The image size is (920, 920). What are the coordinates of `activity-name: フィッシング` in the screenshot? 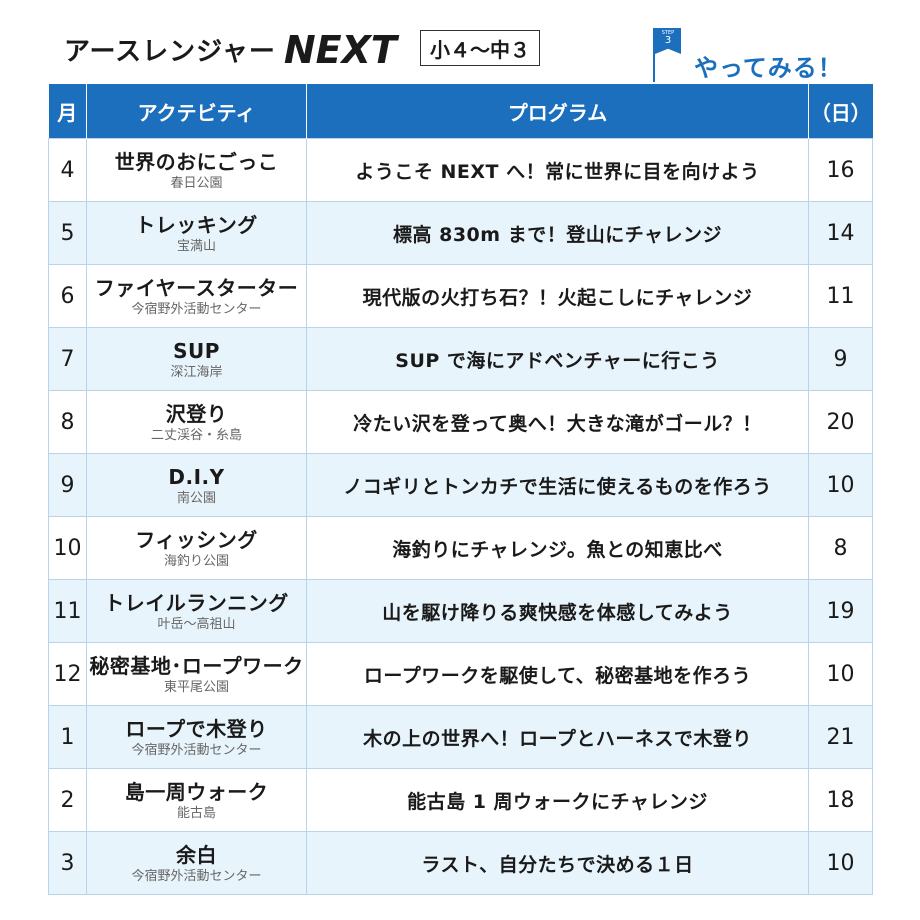 It's located at (196, 539).